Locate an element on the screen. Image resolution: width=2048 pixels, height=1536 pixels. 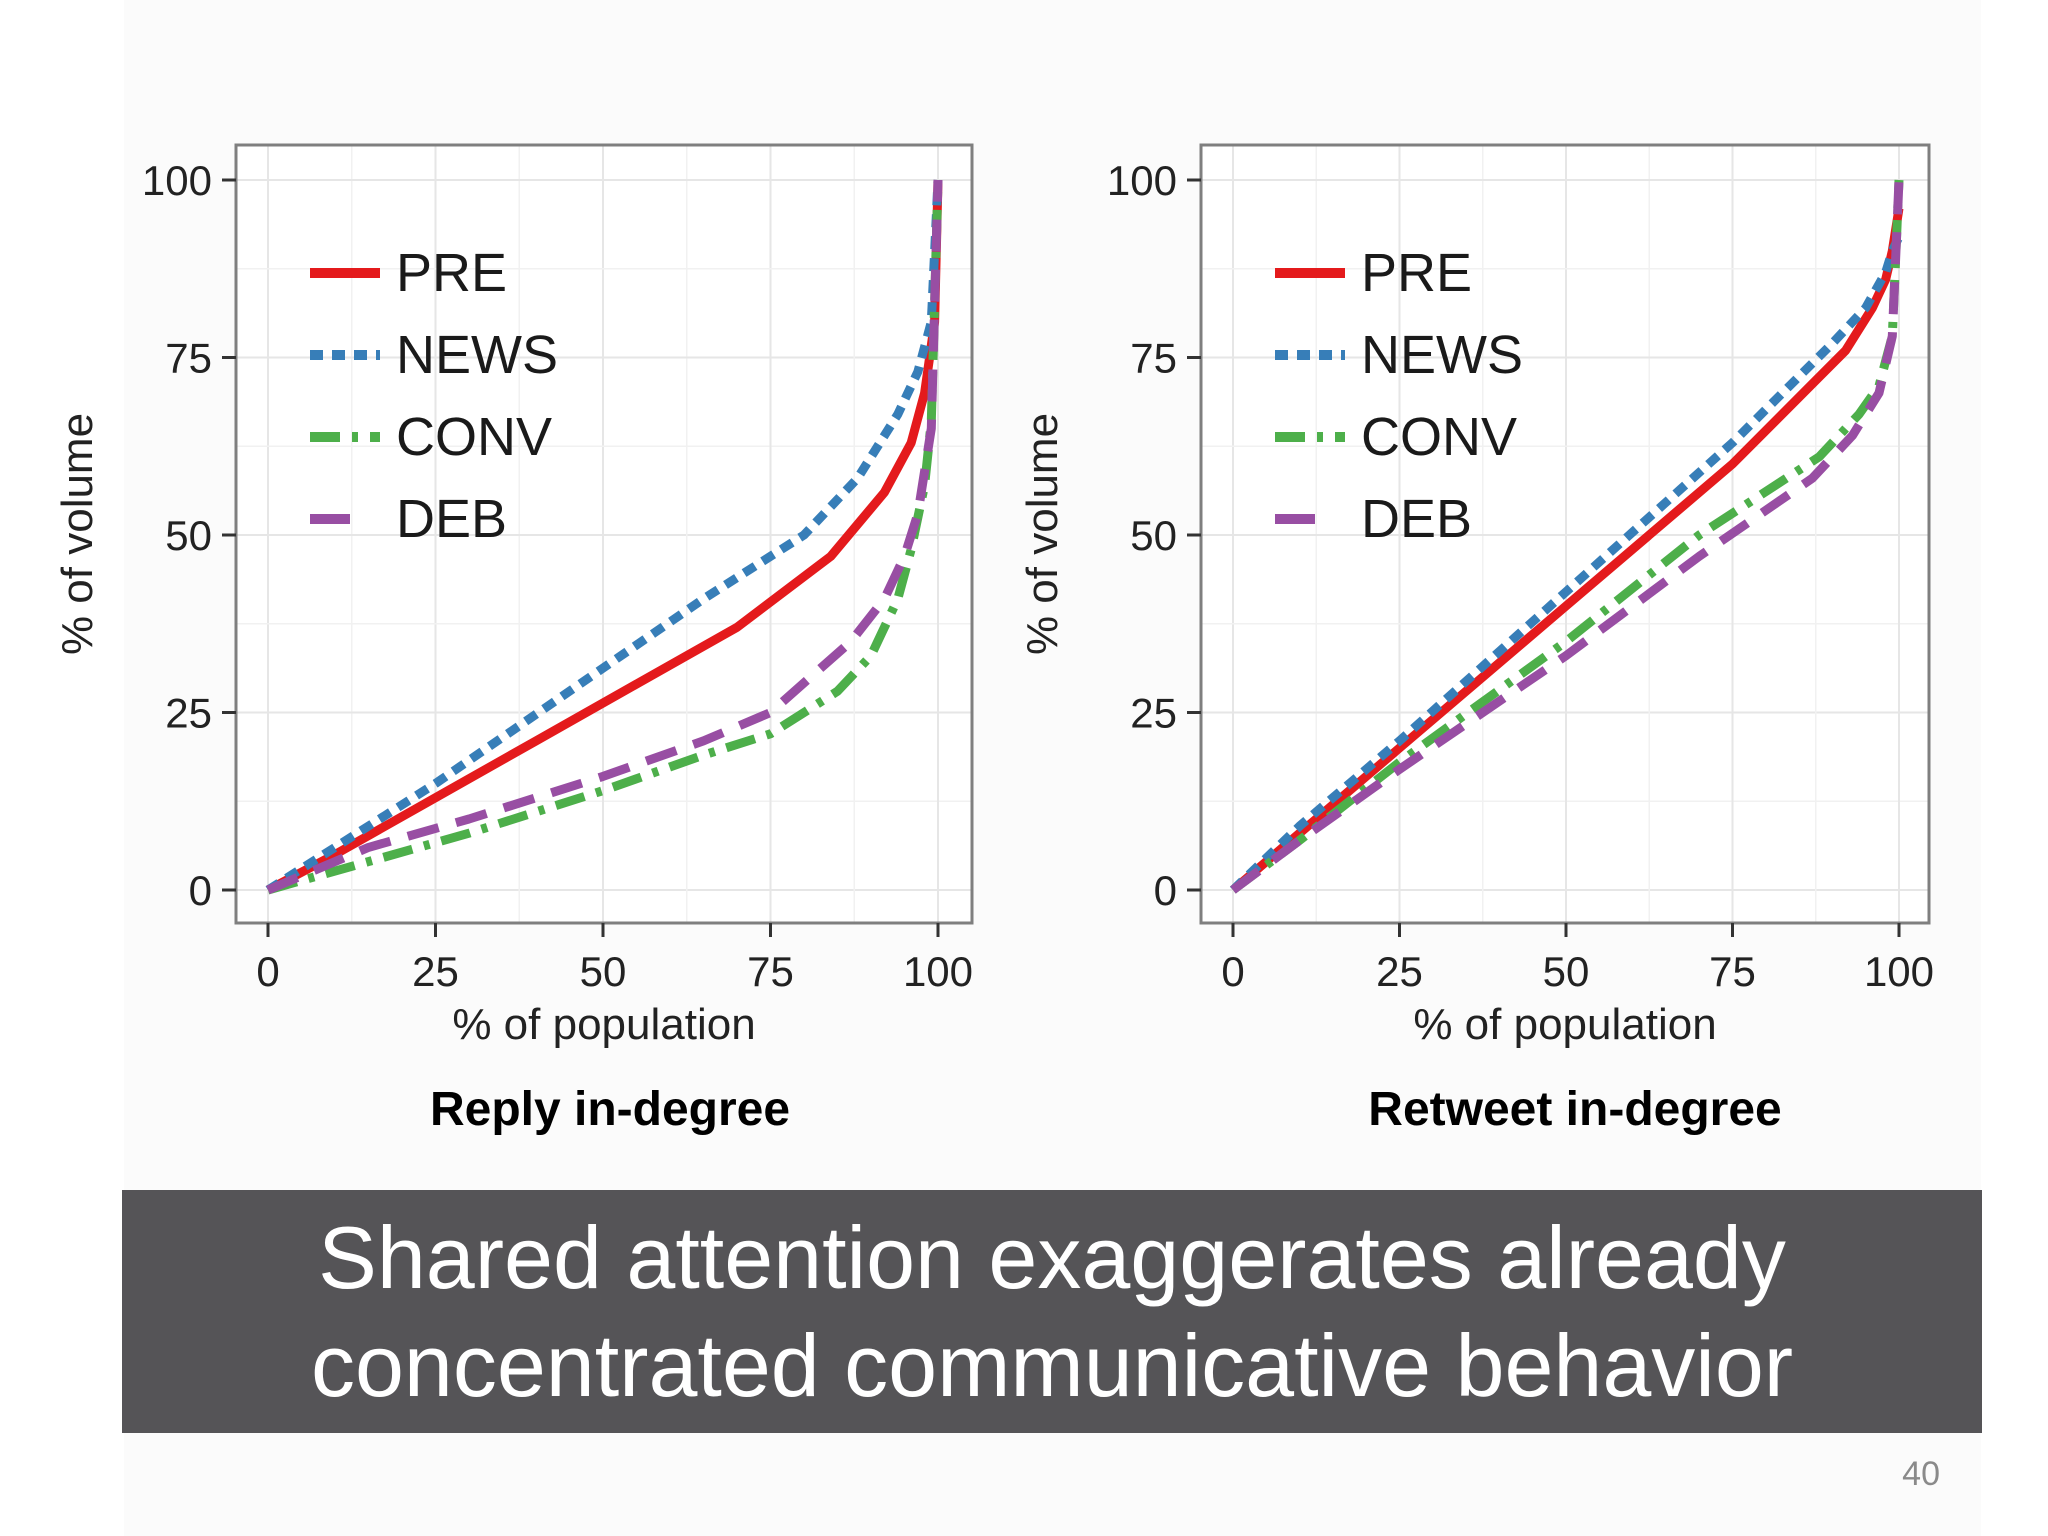
chart-title-reply: Reply in-degree is located at coordinates (610, 1109).